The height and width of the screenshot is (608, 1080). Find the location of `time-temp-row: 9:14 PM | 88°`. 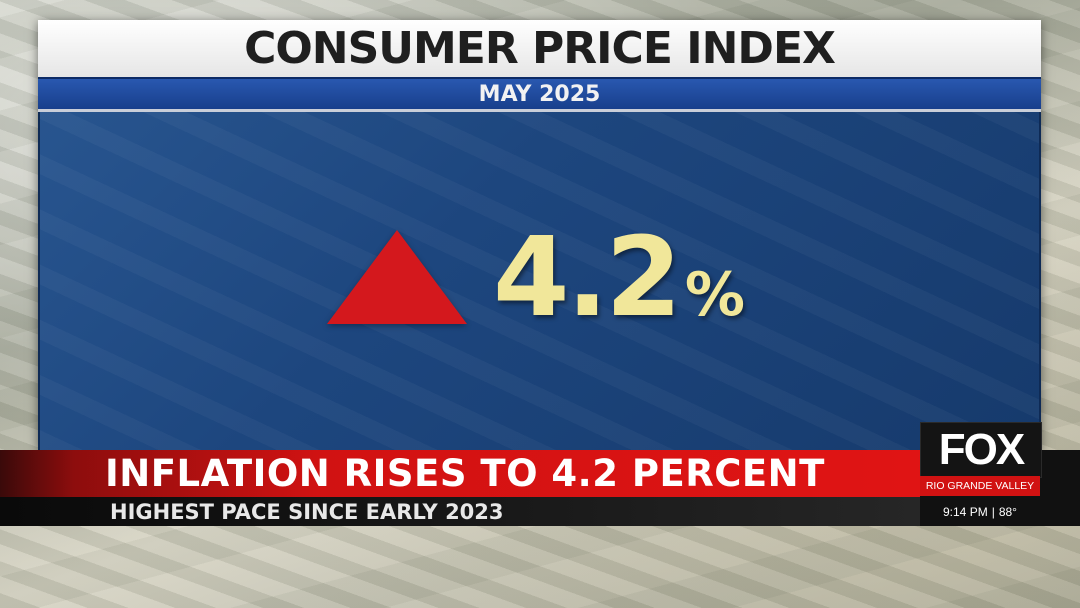

time-temp-row: 9:14 PM | 88° is located at coordinates (980, 511).